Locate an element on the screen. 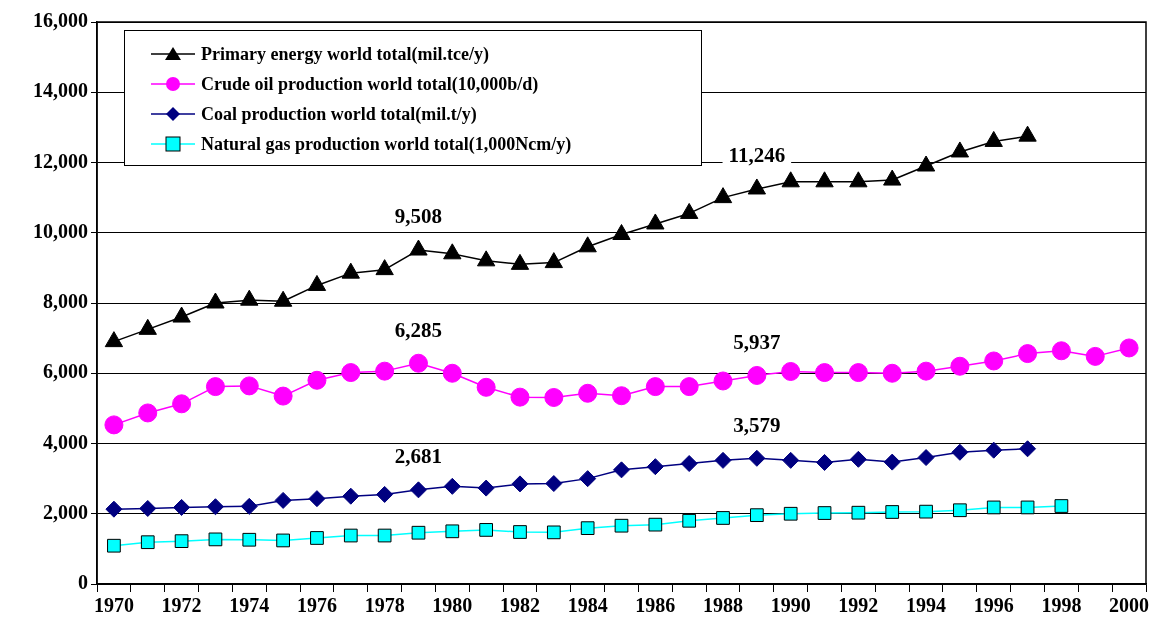  legend-label: Primary energy world total(mil.tce/y) is located at coordinates (345, 54).